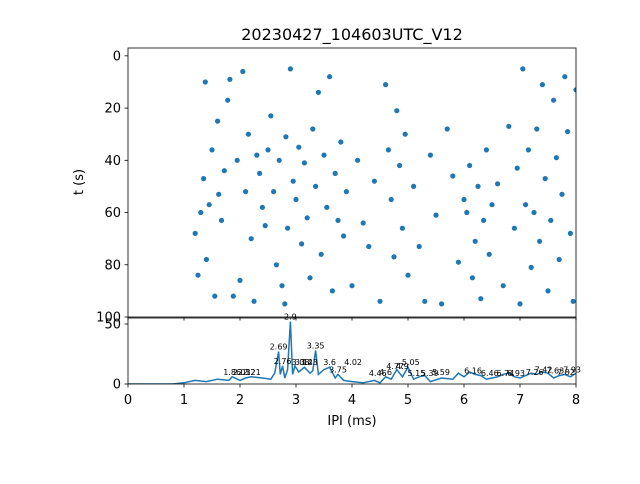 This screenshot has width=640, height=484. I want to click on peak-label: 2.21, so click(252, 372).